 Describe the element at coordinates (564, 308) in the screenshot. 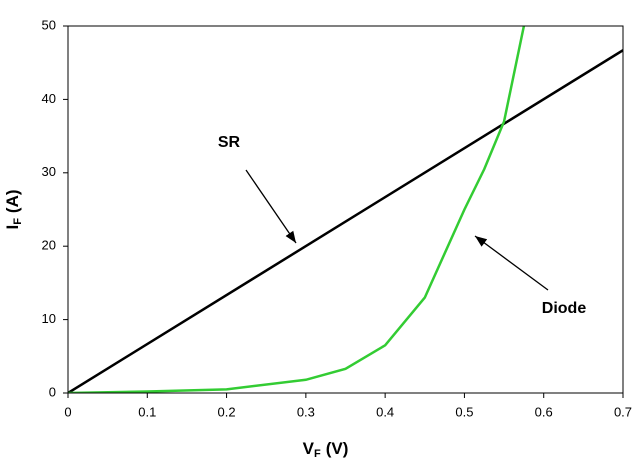

I see `annotation: Diode` at that location.